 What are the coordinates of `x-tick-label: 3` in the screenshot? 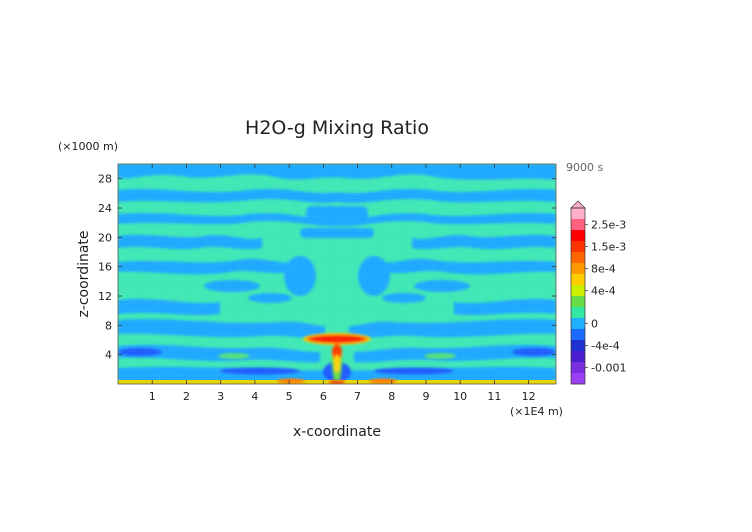 It's located at (220, 396).